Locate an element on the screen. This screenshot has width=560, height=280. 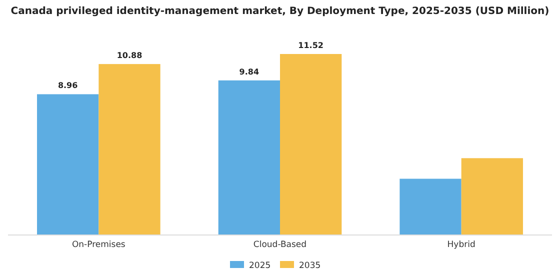
x-tick-label: Hybrid is located at coordinates (461, 245).